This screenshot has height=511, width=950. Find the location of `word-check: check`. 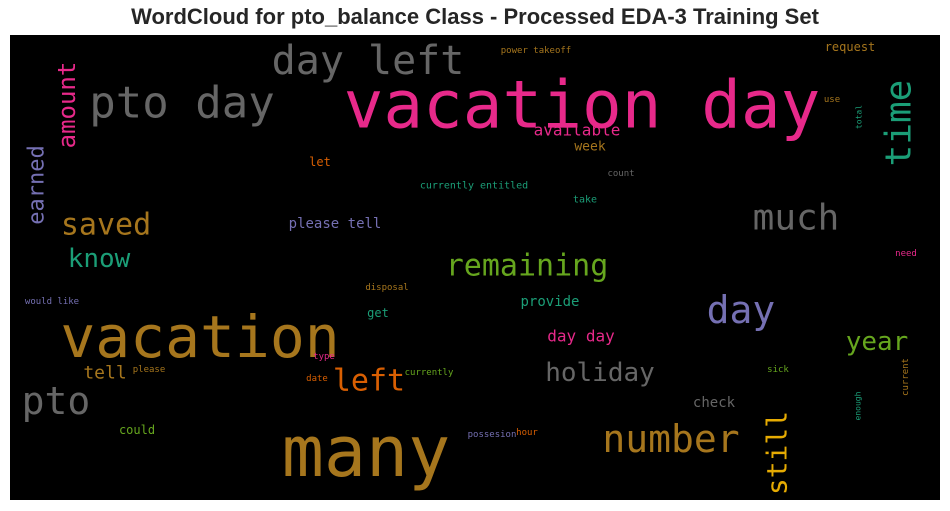

word-check: check is located at coordinates (714, 403).